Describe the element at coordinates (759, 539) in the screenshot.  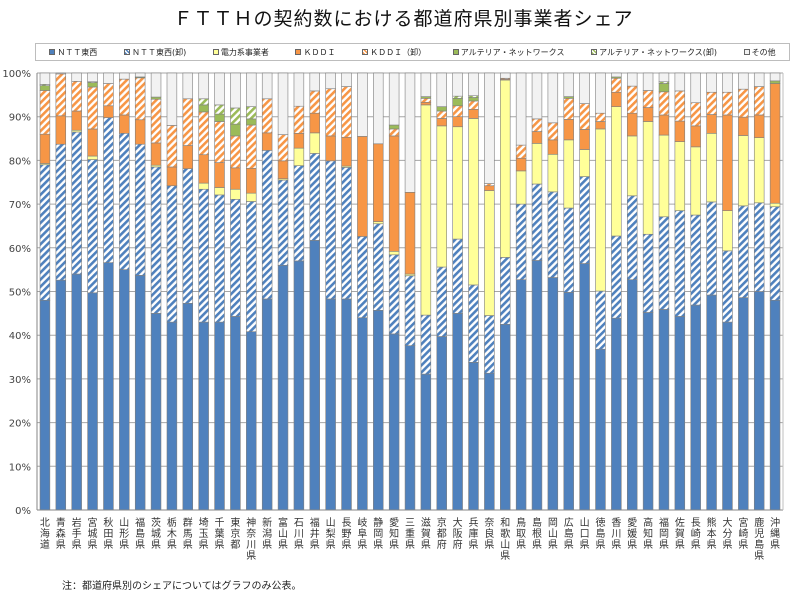
I see `x-tick-label: 鹿児島県` at that location.